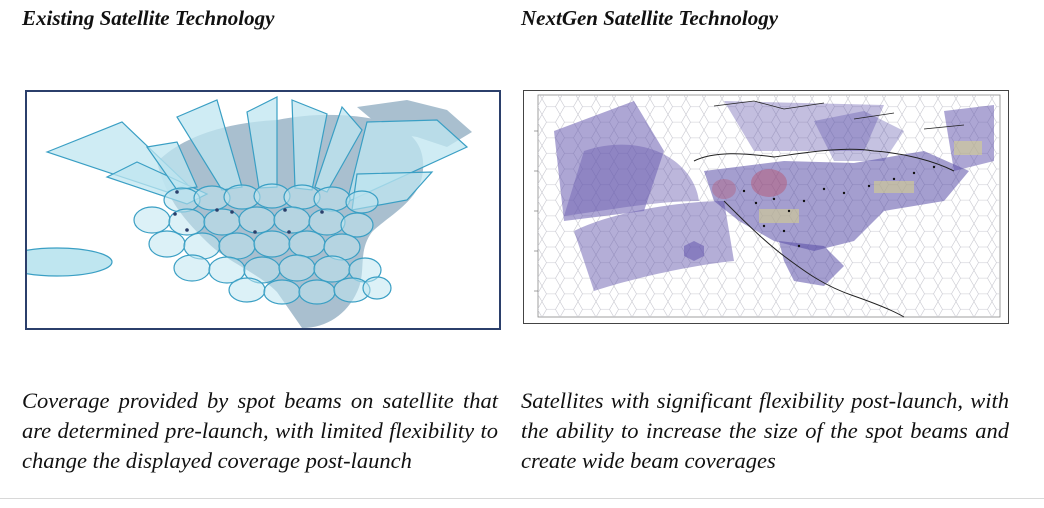 The image size is (1044, 508). I want to click on accent-beams, so click(833, 201).